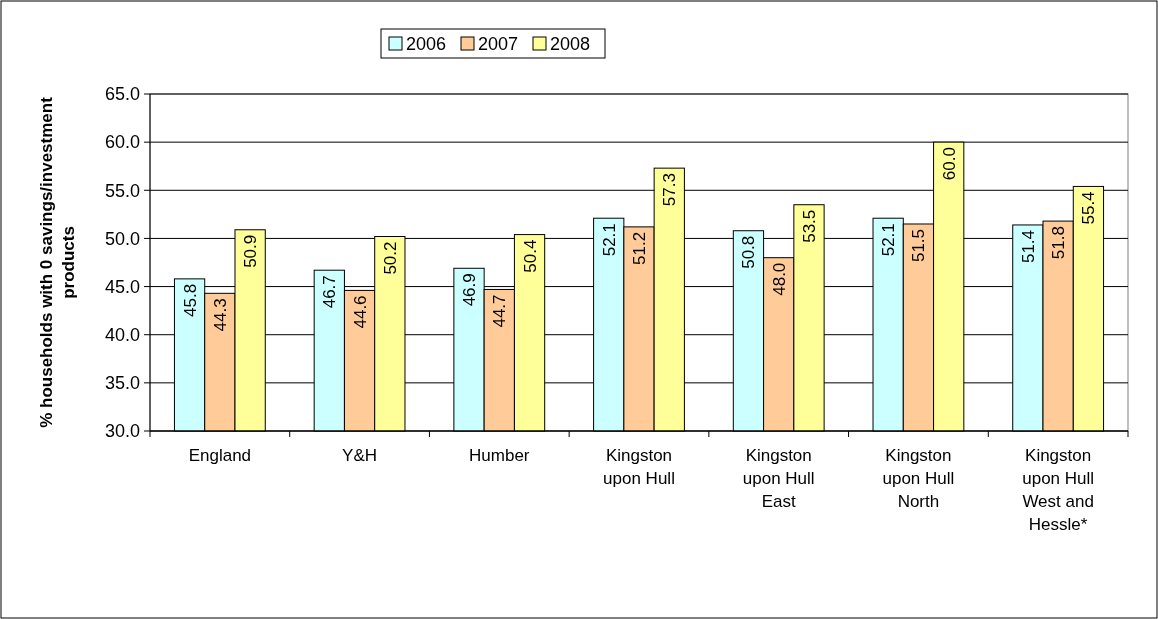 This screenshot has height=619, width=1158. Describe the element at coordinates (360, 455) in the screenshot. I see `x-tick-label: Y&H` at that location.